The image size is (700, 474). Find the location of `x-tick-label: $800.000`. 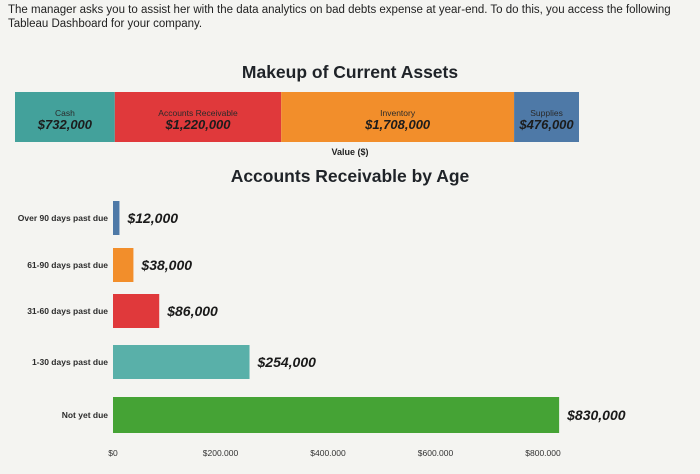

x-tick-label: $800.000 is located at coordinates (543, 453).